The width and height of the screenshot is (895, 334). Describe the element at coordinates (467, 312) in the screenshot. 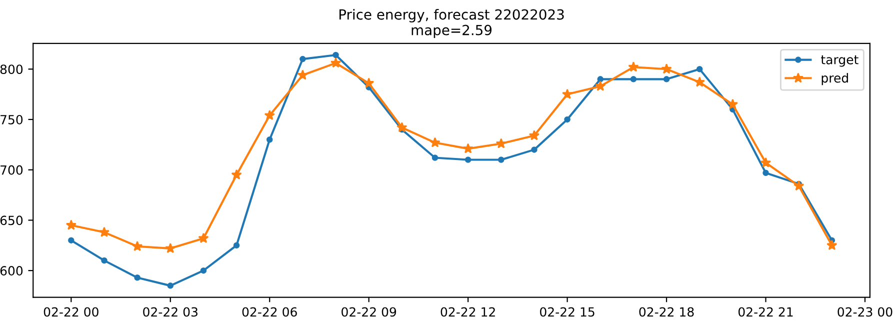

I see `x-tick-label: 02-22 12` at that location.